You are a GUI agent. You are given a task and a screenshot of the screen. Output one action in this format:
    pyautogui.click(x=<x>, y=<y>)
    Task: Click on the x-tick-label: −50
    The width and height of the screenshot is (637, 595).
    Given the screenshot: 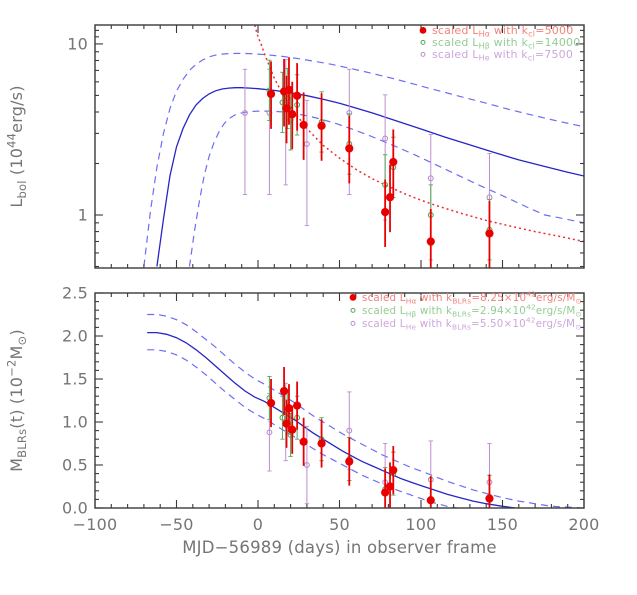 What is the action you would take?
    pyautogui.click(x=176, y=524)
    